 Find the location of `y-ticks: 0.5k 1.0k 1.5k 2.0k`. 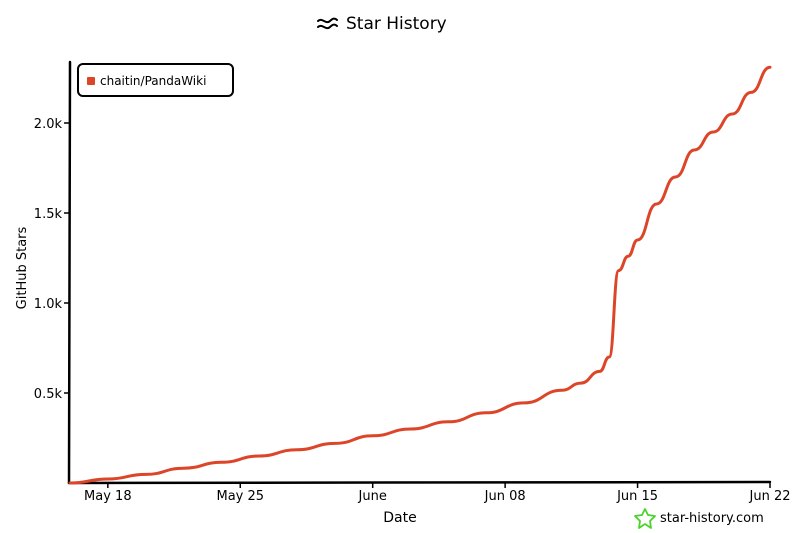

y-ticks: 0.5k 1.0k 1.5k 2.0k is located at coordinates (52, 259).